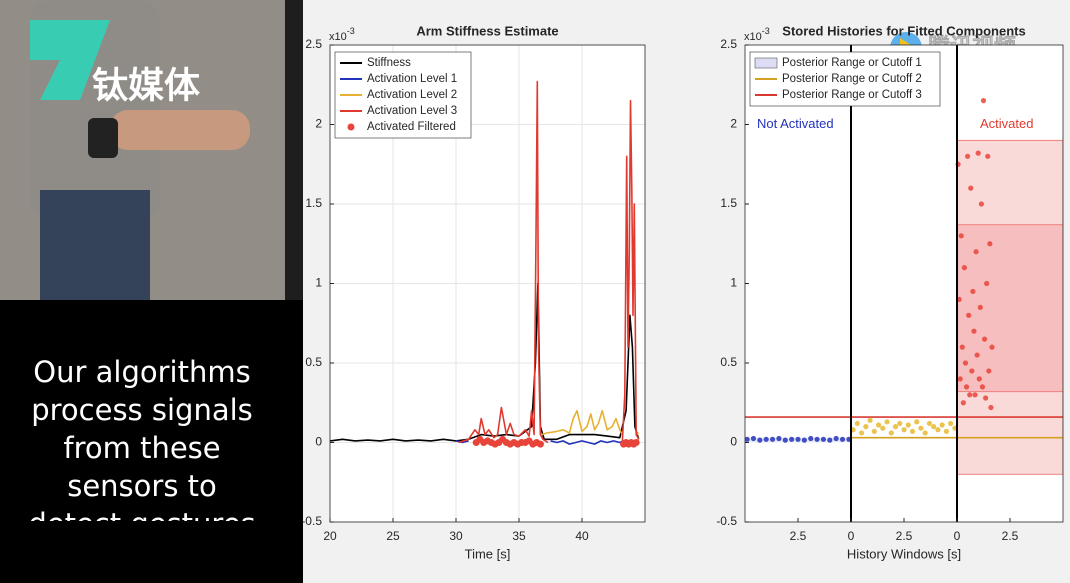  What do you see at coordinates (318, 124) in the screenshot?
I see `y-tick-label: 2` at bounding box center [318, 124].